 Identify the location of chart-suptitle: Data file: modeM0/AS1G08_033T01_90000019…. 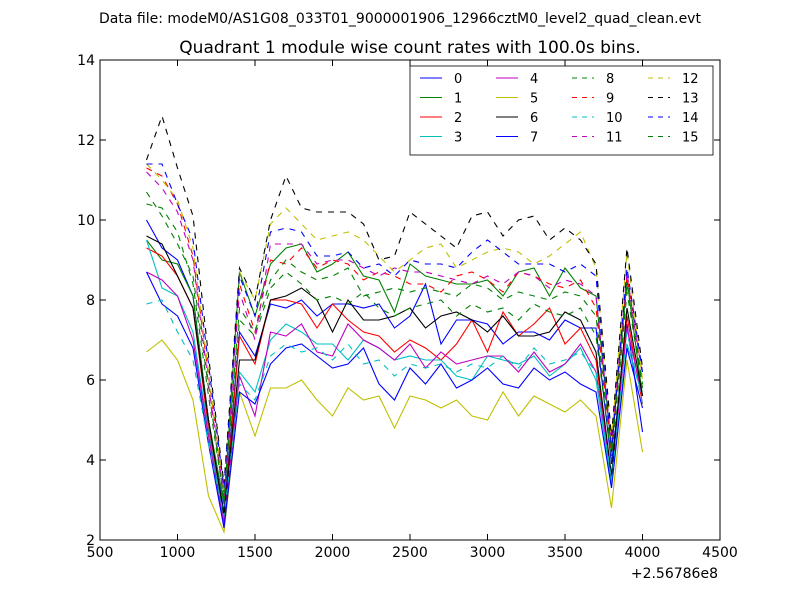
(400, 19).